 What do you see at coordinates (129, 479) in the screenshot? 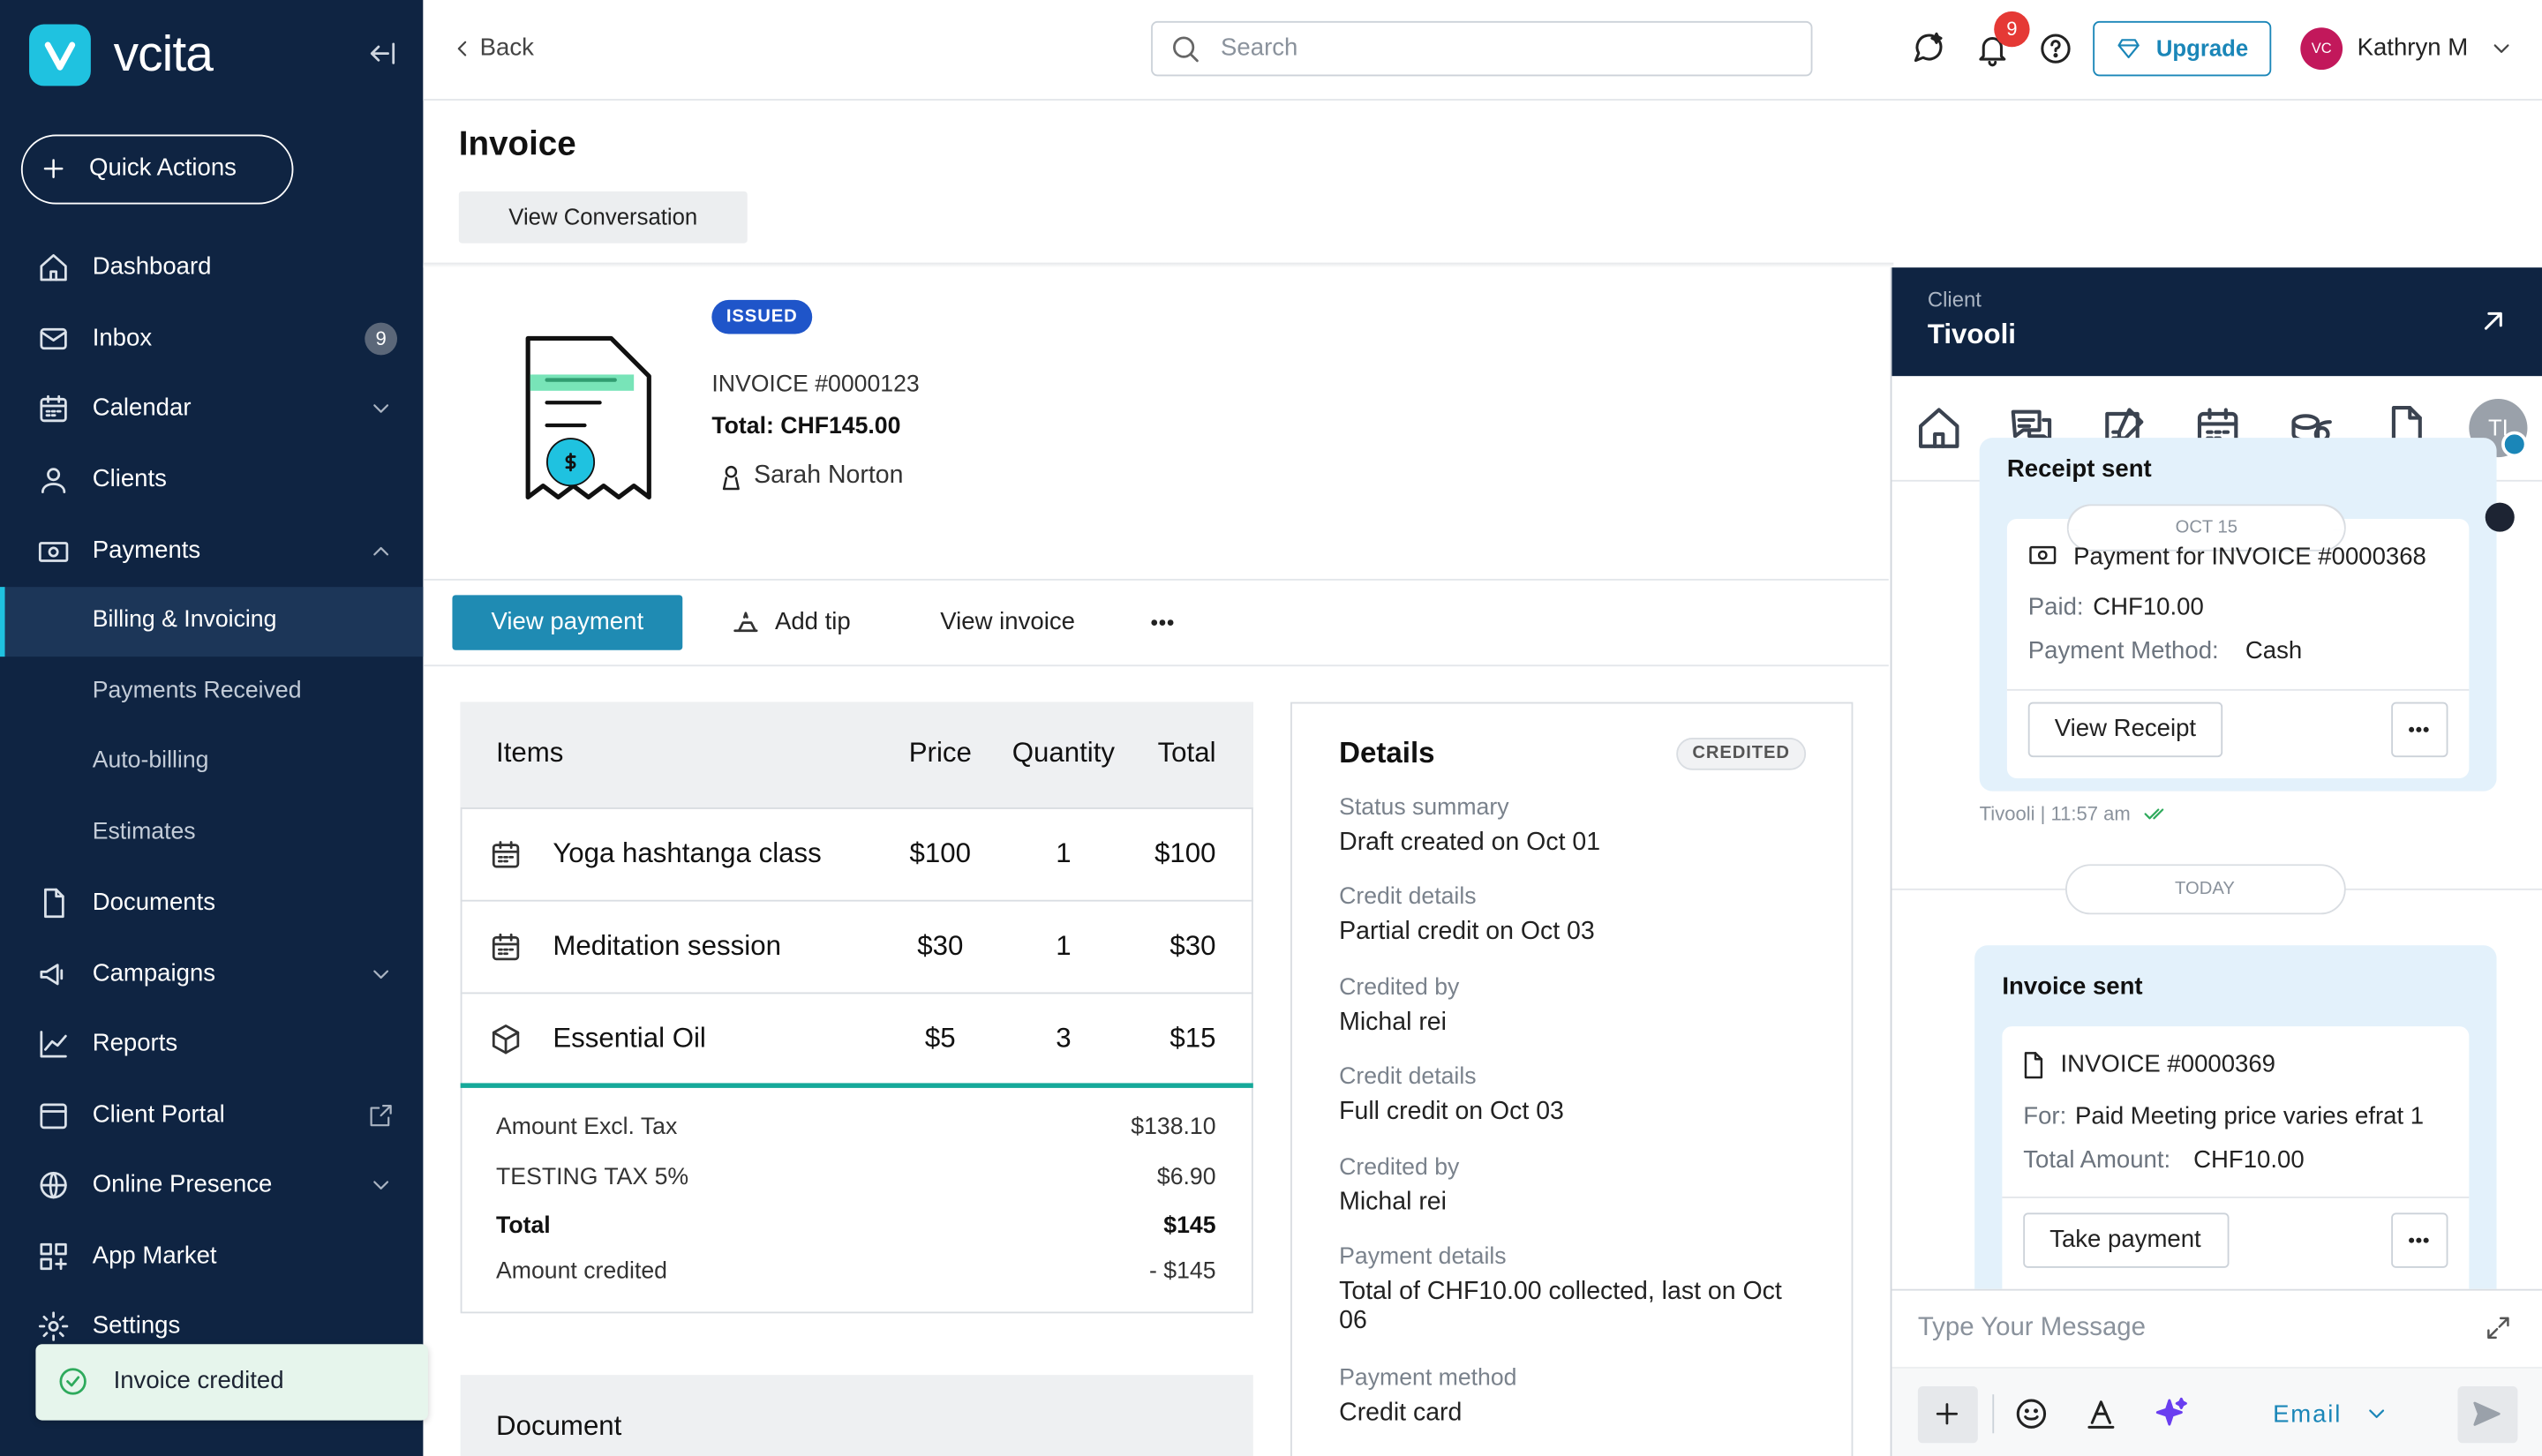
I see `nav-item: Clients` at bounding box center [129, 479].